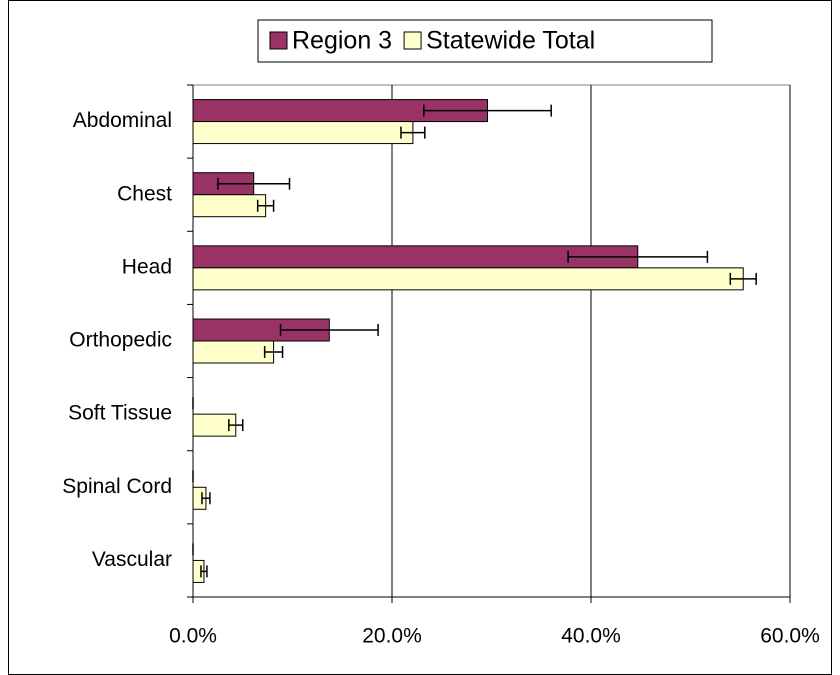  Describe the element at coordinates (193, 636) in the screenshot. I see `x-tick-label: 0.0%` at that location.